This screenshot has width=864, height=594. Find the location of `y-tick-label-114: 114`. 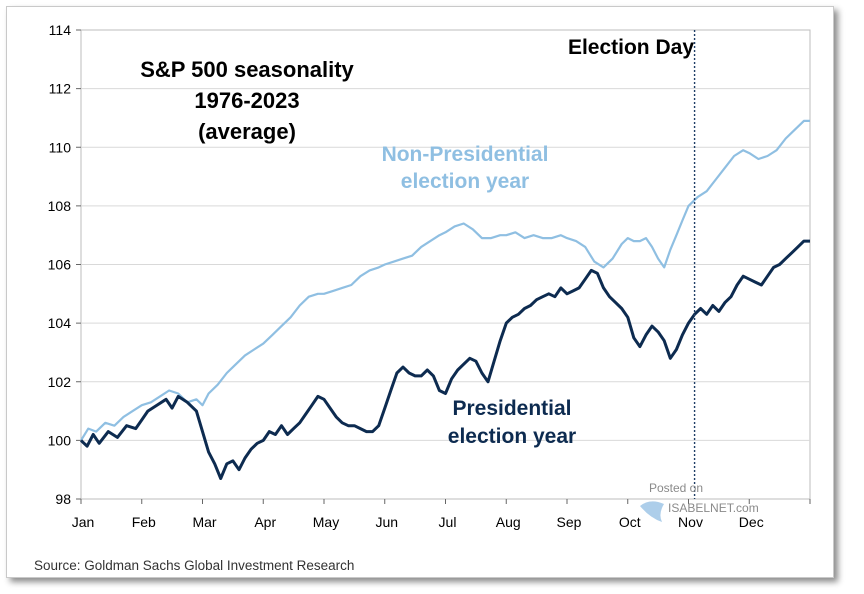

y-tick-label-114: 114 is located at coordinates (60, 30).